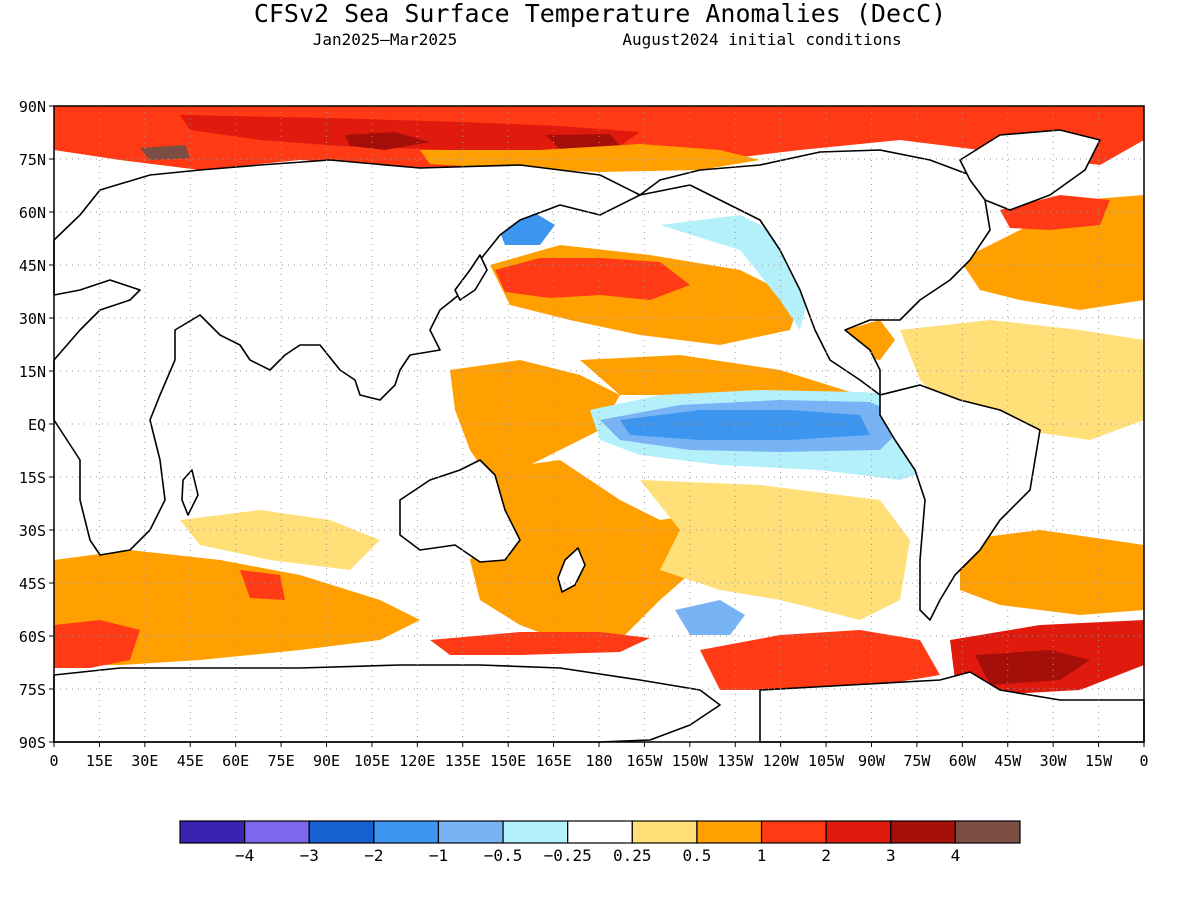 Image resolution: width=1200 pixels, height=900 pixels. Describe the element at coordinates (917, 761) in the screenshot. I see `longitude-label: 75W` at that location.